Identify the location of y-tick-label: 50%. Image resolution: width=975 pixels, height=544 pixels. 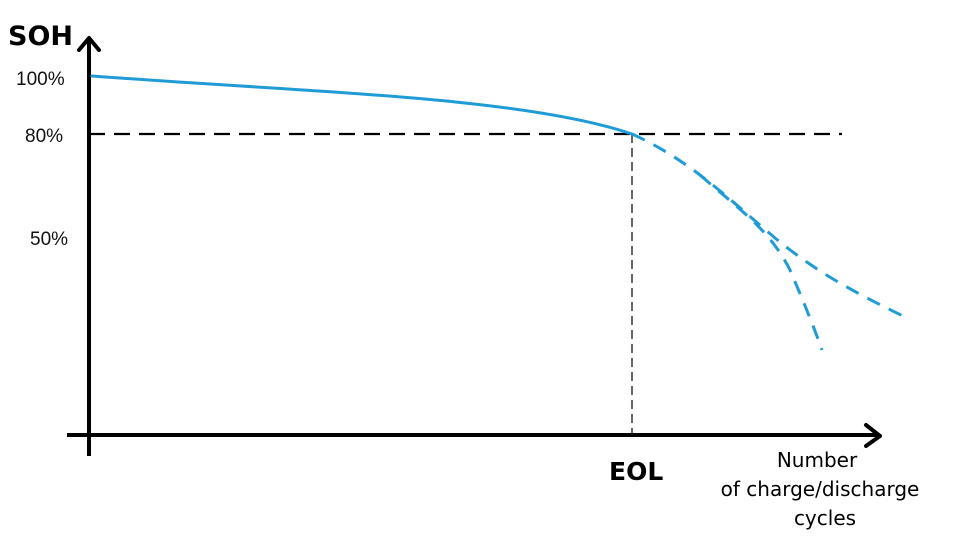
(49, 239).